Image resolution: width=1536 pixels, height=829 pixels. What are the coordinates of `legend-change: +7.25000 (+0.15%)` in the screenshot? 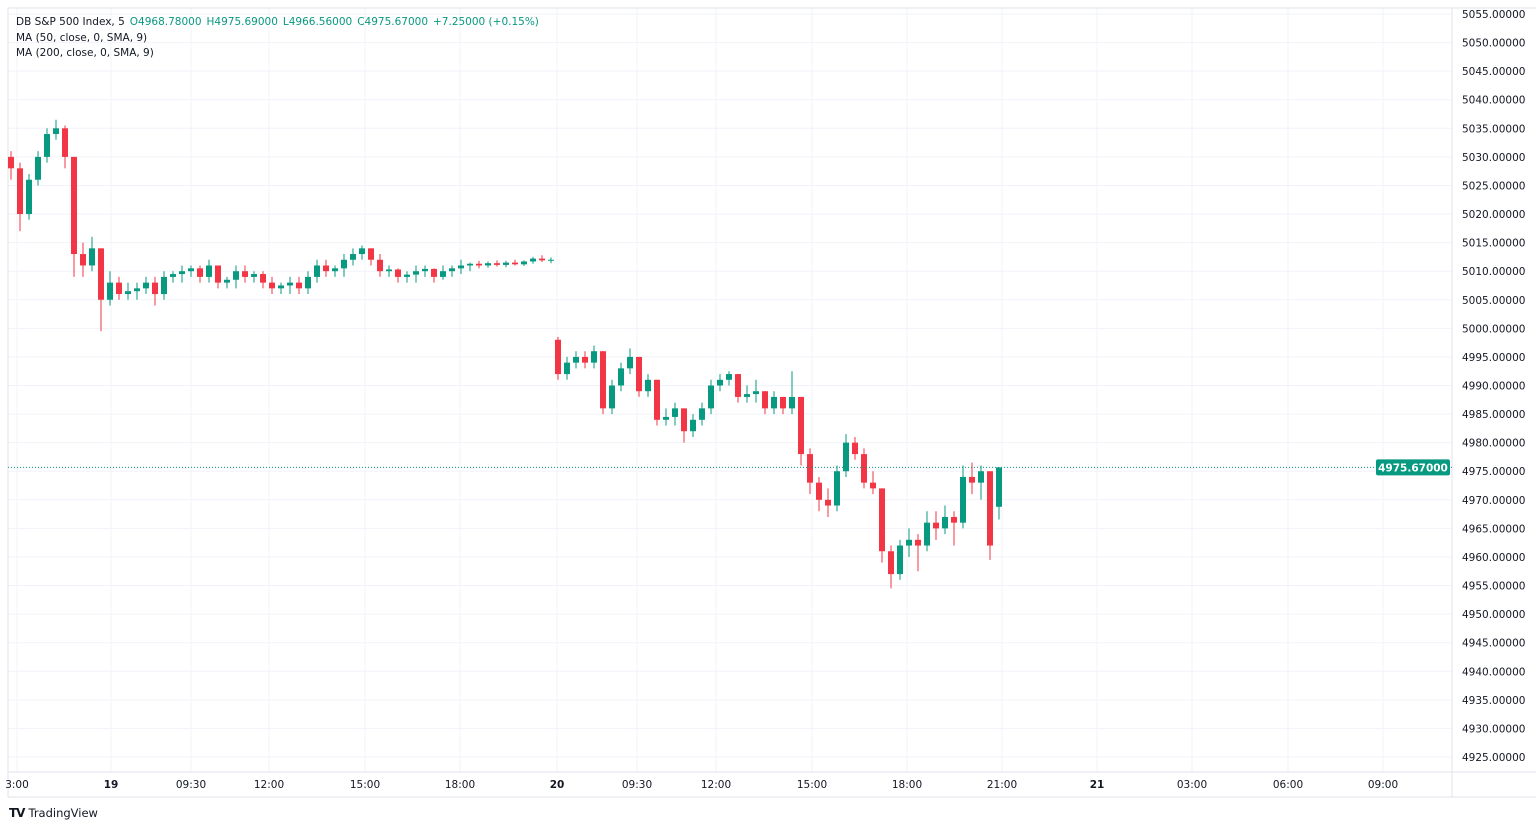 It's located at (486, 22).